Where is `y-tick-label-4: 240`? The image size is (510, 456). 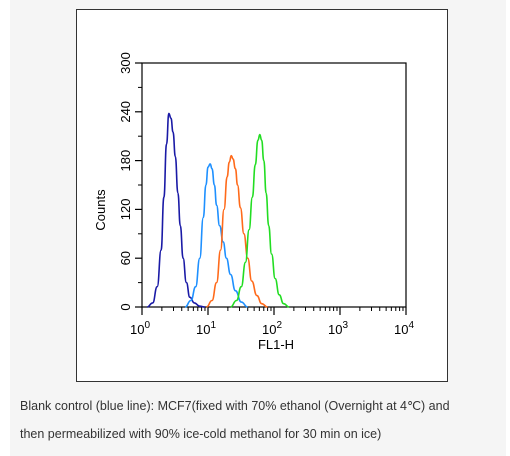
y-tick-label-4: 240 is located at coordinates (125, 112).